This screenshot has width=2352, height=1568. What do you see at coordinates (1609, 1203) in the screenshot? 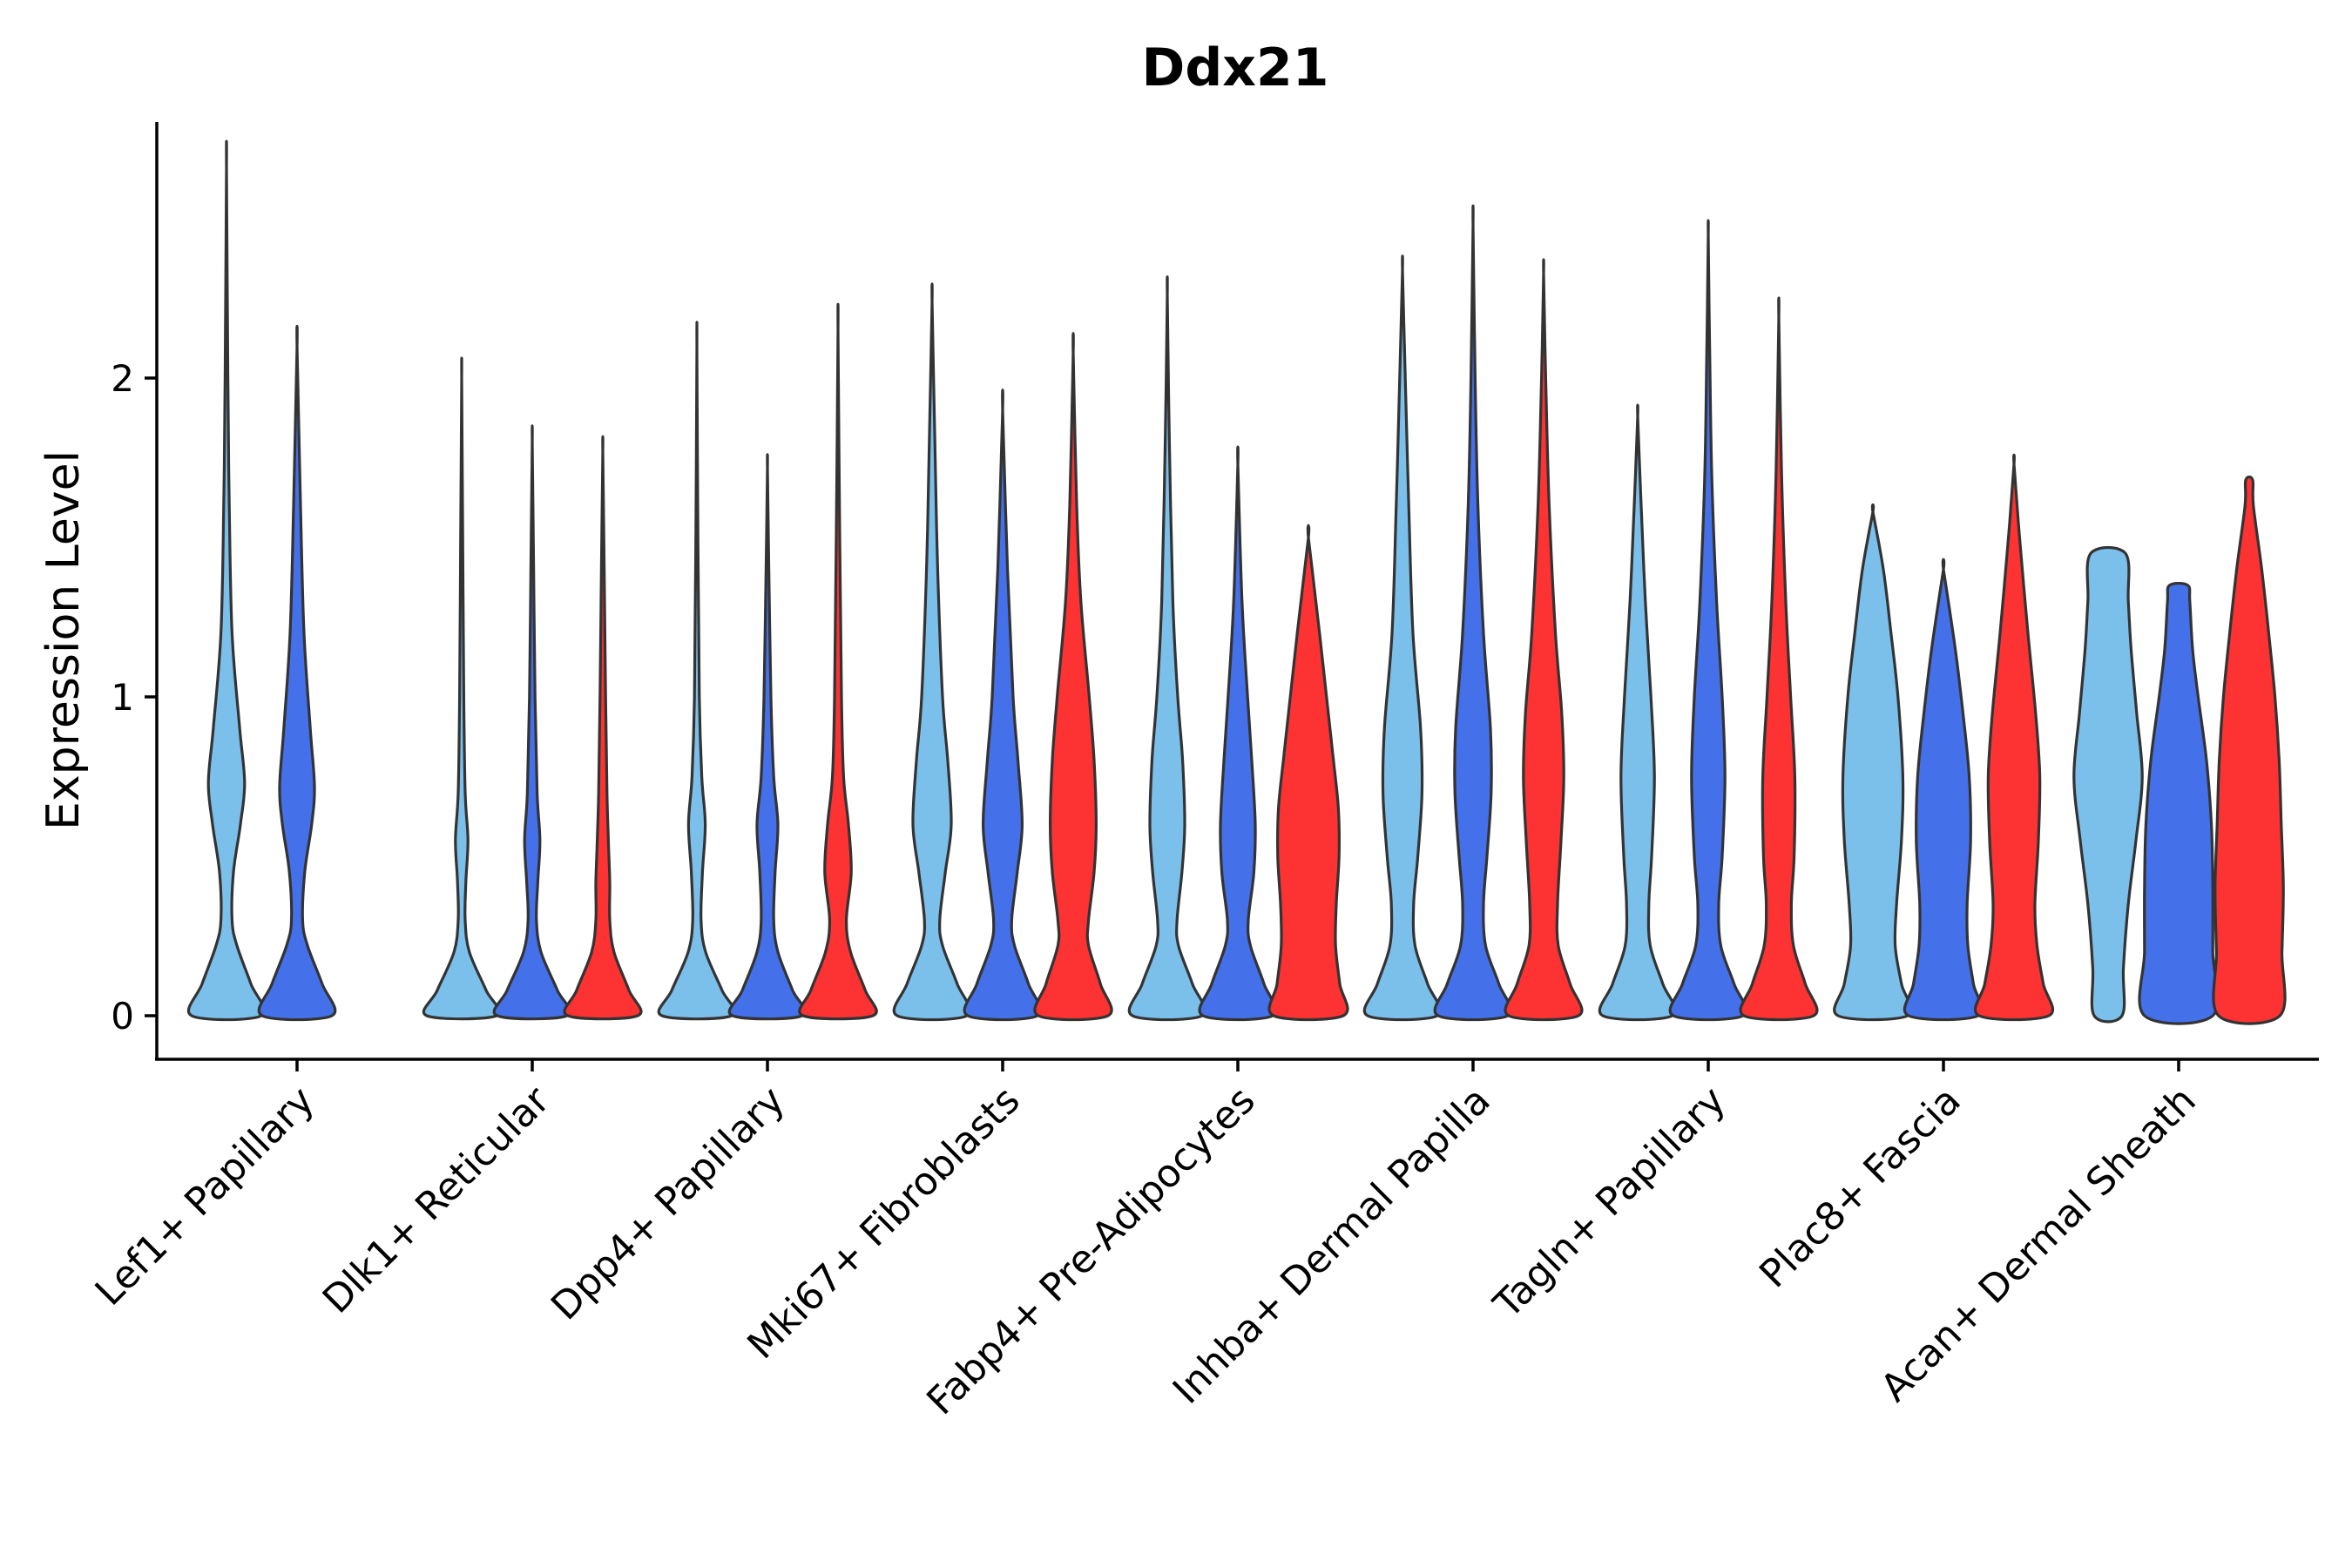
I see `x-tick-label: Tagln+ Papillary` at bounding box center [1609, 1203].